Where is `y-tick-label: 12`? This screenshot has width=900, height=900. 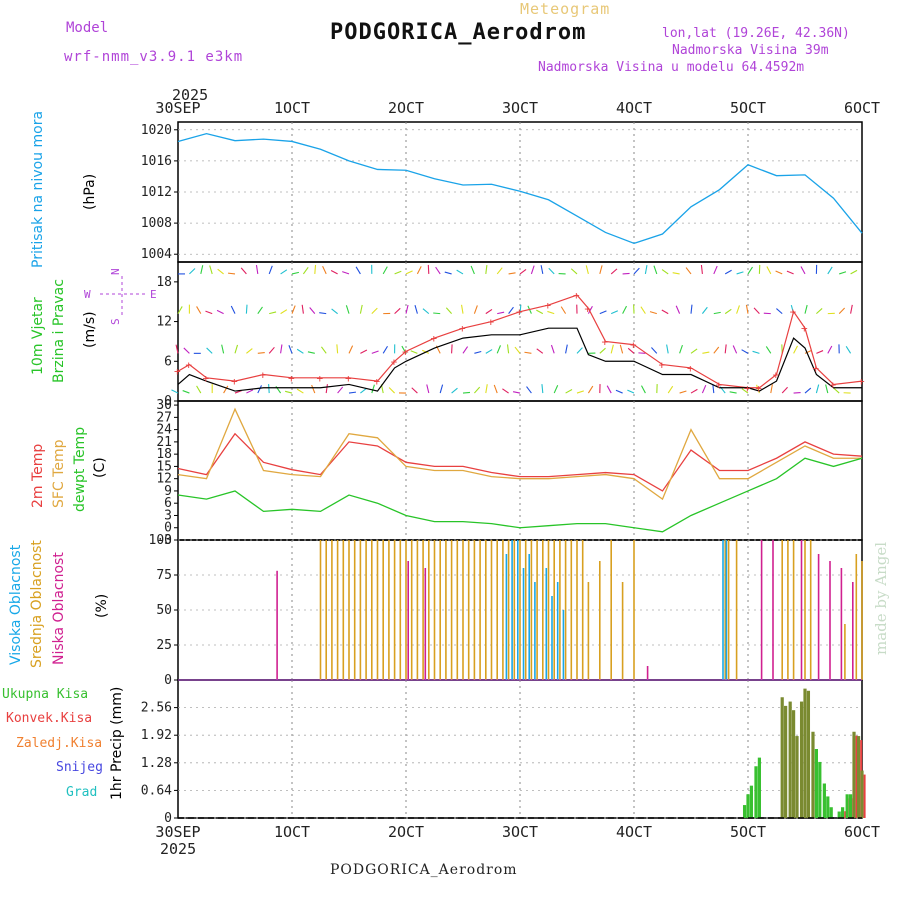 y-tick-label: 12 is located at coordinates (164, 479).